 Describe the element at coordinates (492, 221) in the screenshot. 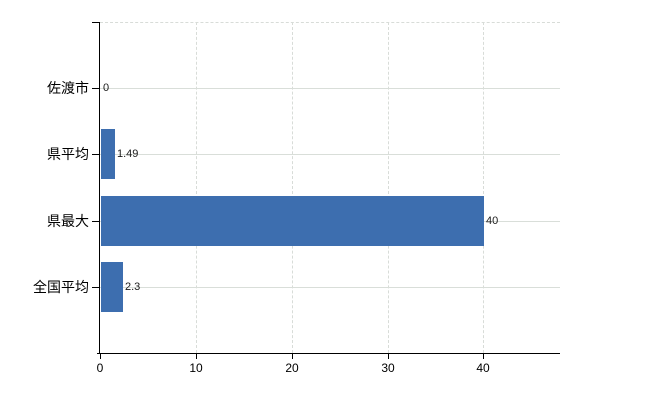

I see `bar-value-label: 40` at that location.